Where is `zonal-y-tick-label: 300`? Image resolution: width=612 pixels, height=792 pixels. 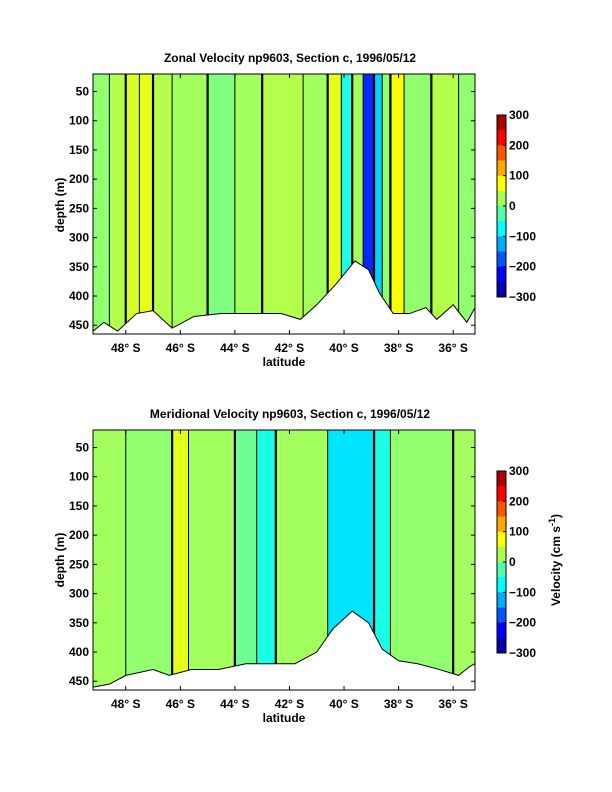
zonal-y-tick-label: 300 is located at coordinates (79, 238).